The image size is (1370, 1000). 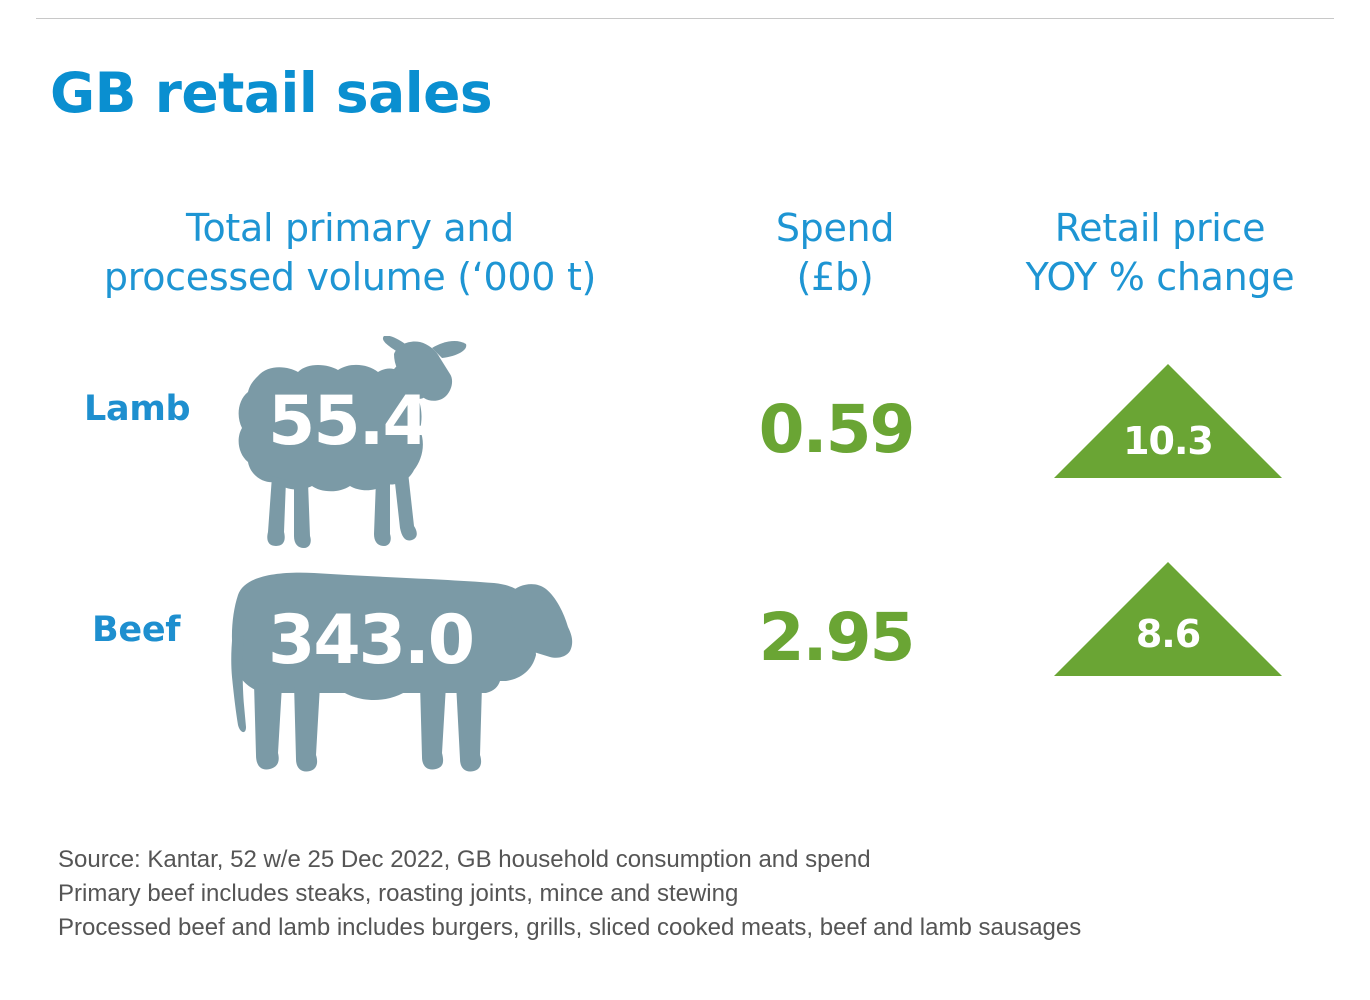 I want to click on spend-column-header: Spend (£b), so click(x=835, y=253).